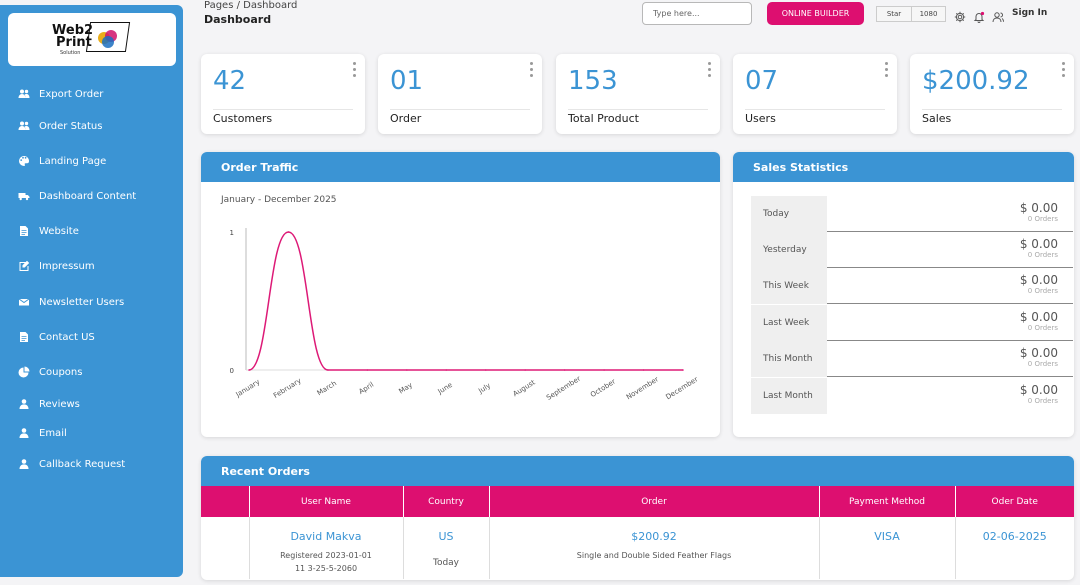  I want to click on sidebar-item-landing-page: Landing Page, so click(62, 161).